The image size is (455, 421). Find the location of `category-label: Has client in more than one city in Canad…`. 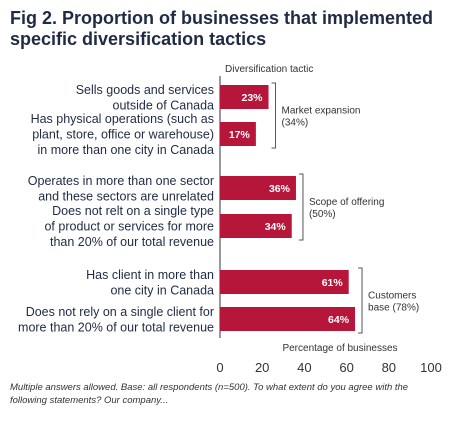

category-label: Has client in more than one city in Canad… is located at coordinates (150, 283).